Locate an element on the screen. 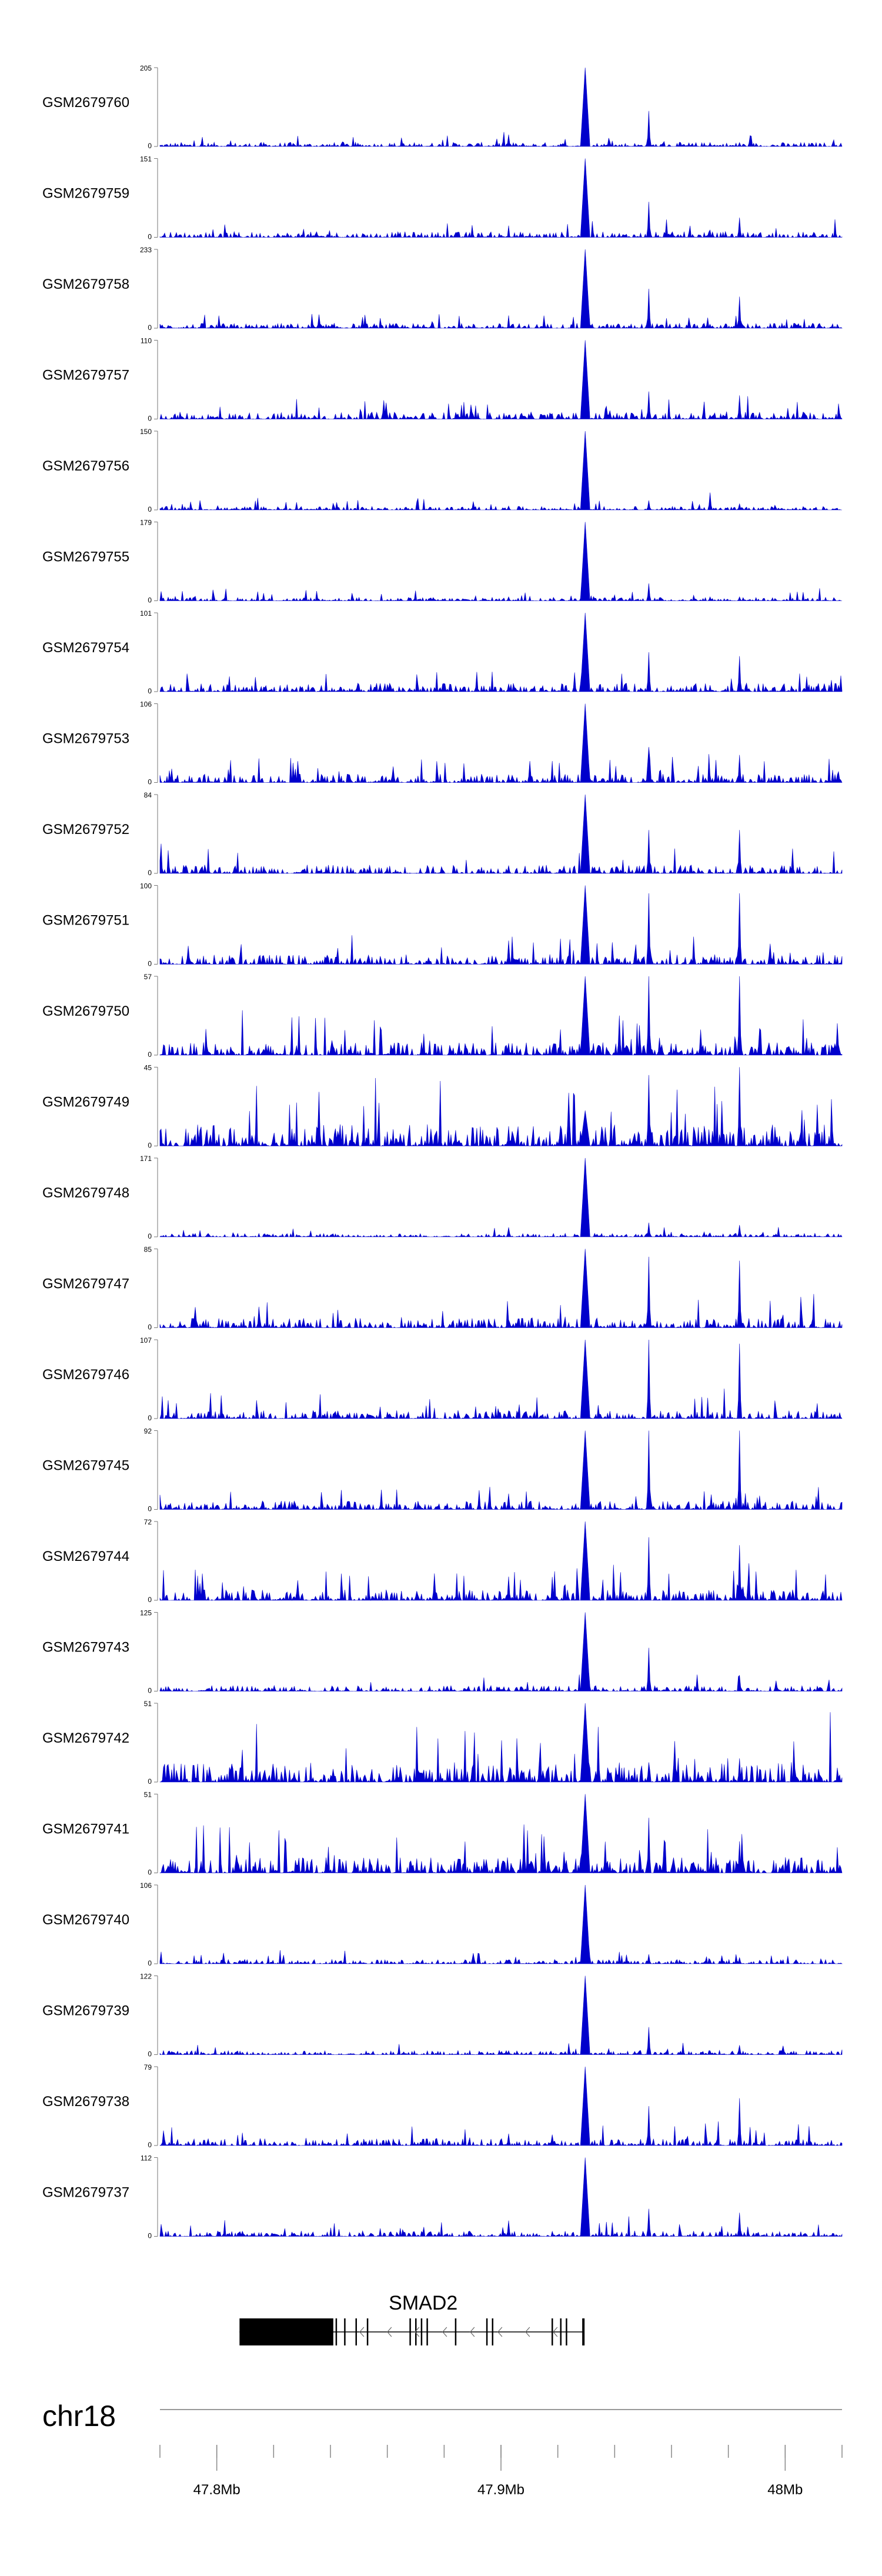 This screenshot has height=2576, width=882. scale-max-label: 122 is located at coordinates (146, 1977).